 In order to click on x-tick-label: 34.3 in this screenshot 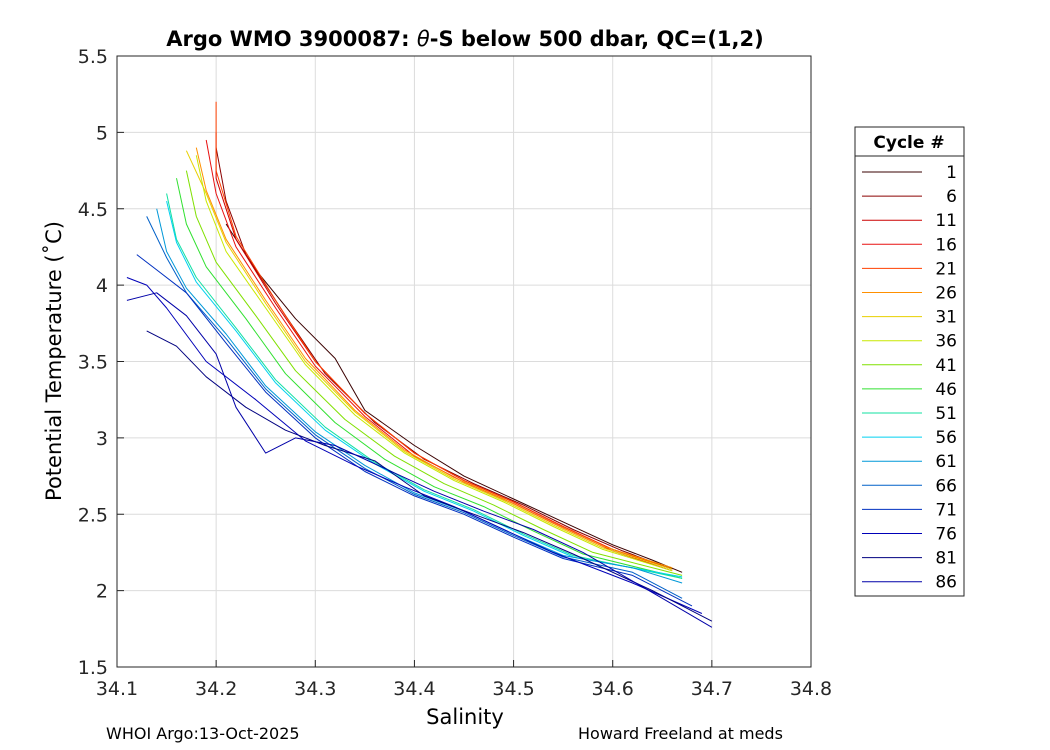, I will do `click(315, 689)`.